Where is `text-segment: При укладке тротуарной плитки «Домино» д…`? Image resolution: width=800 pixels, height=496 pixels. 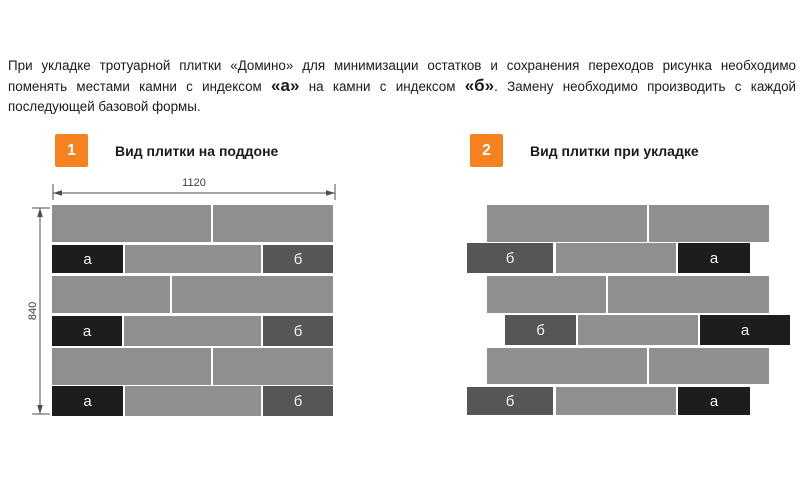
text-segment: При укладке тротуарной плитки «Домино» д… is located at coordinates (402, 76).